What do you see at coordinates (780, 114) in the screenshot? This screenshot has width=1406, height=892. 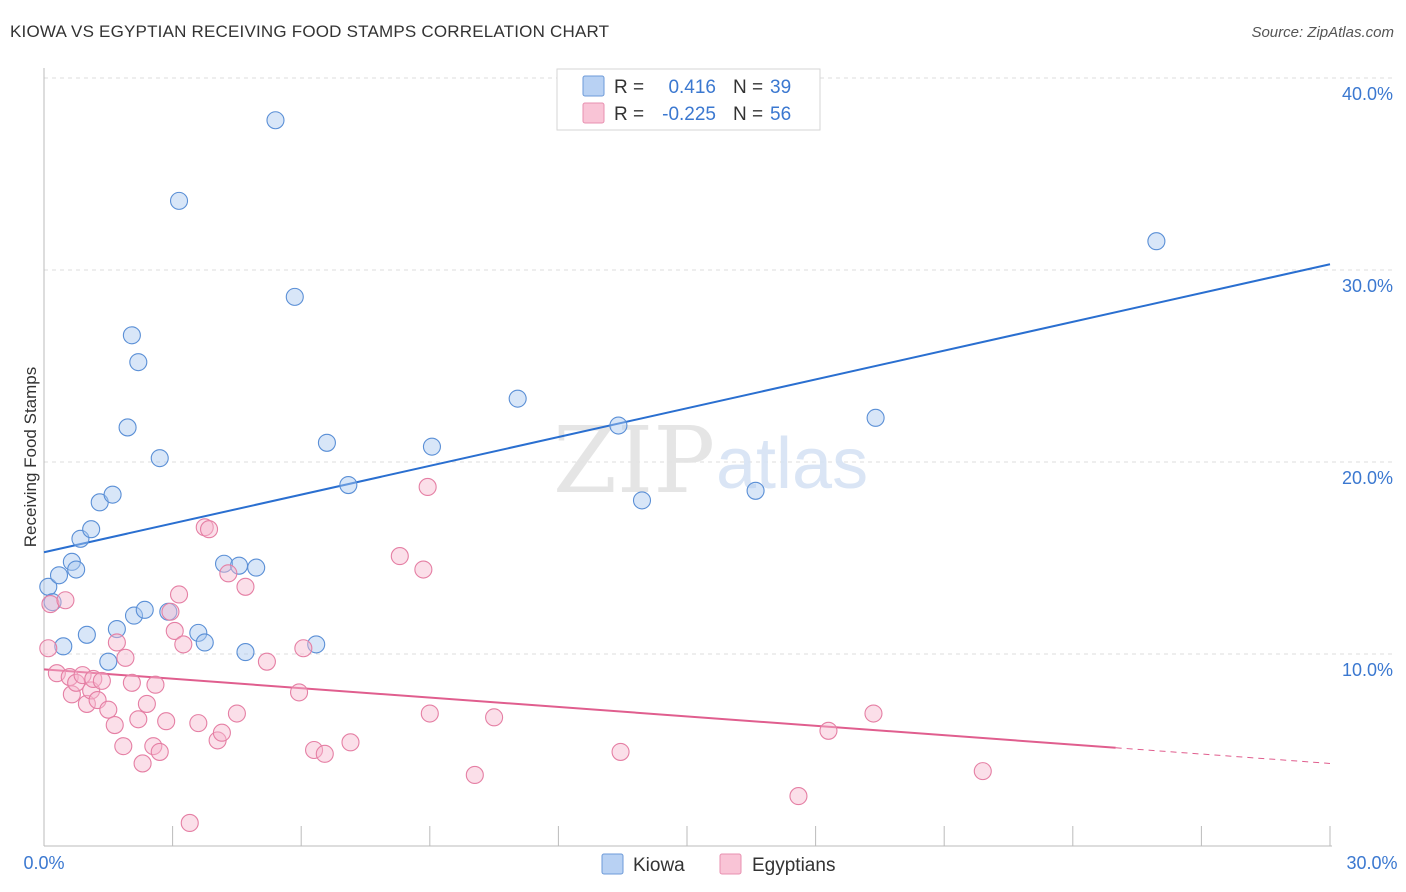 I see `legend-n-value-egyptians: 56` at bounding box center [780, 114].